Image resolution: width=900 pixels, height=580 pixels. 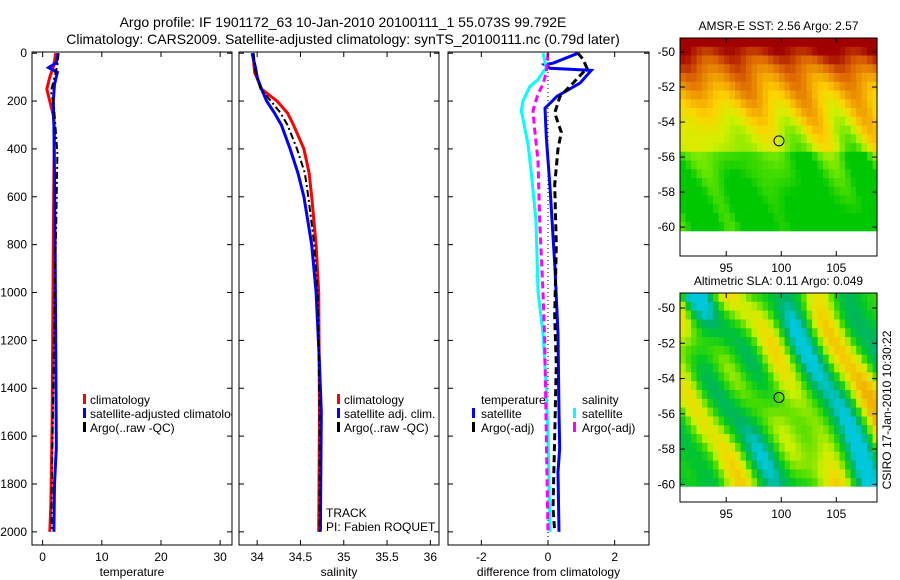 What do you see at coordinates (481, 557) in the screenshot?
I see `x-tick-label: -2` at bounding box center [481, 557].